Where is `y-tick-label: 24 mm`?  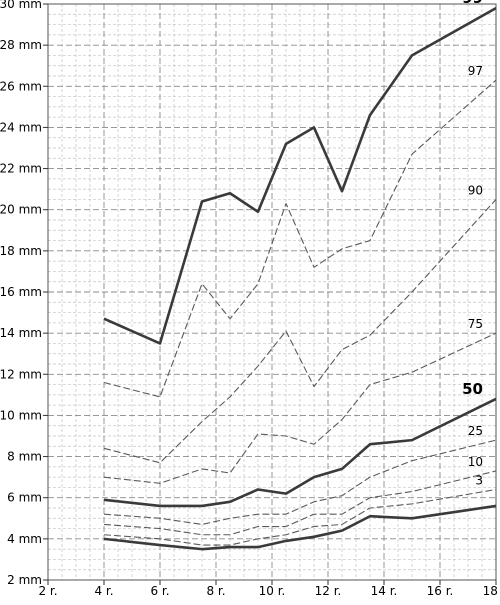 y-tick-label: 24 mm is located at coordinates (21, 127).